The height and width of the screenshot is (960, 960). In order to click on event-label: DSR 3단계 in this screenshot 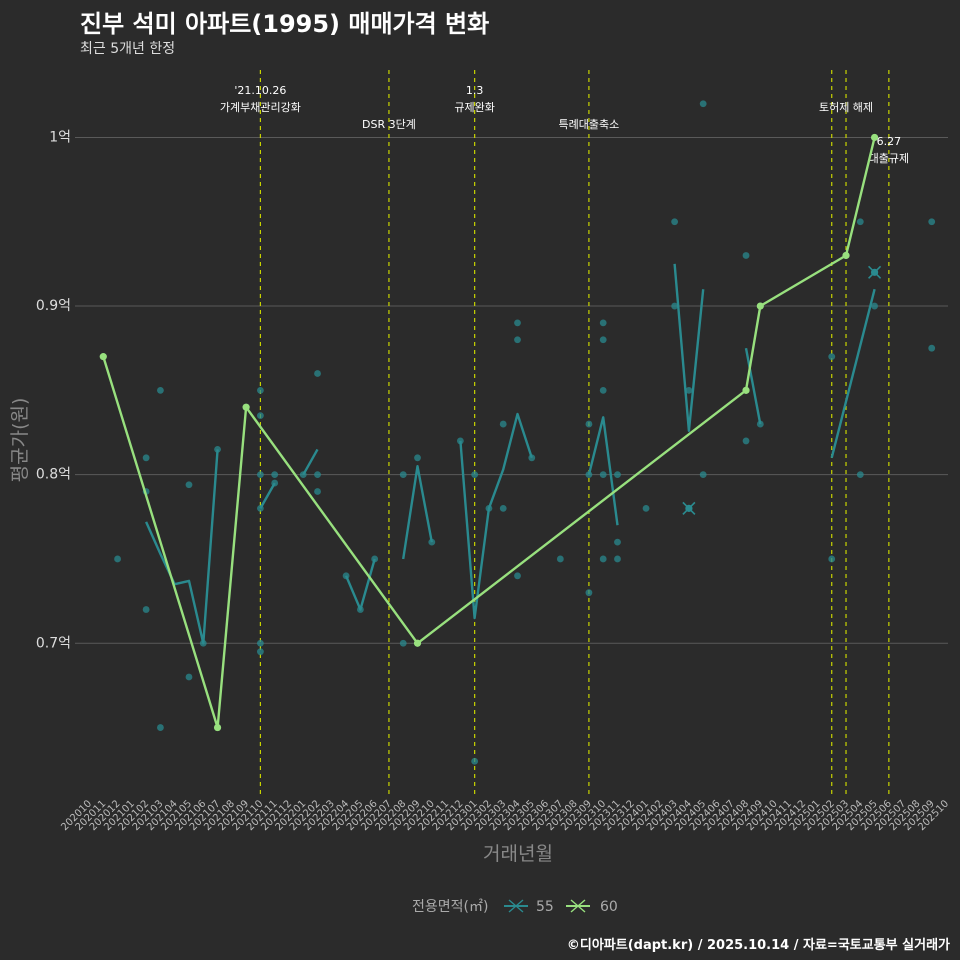, I will do `click(389, 124)`.